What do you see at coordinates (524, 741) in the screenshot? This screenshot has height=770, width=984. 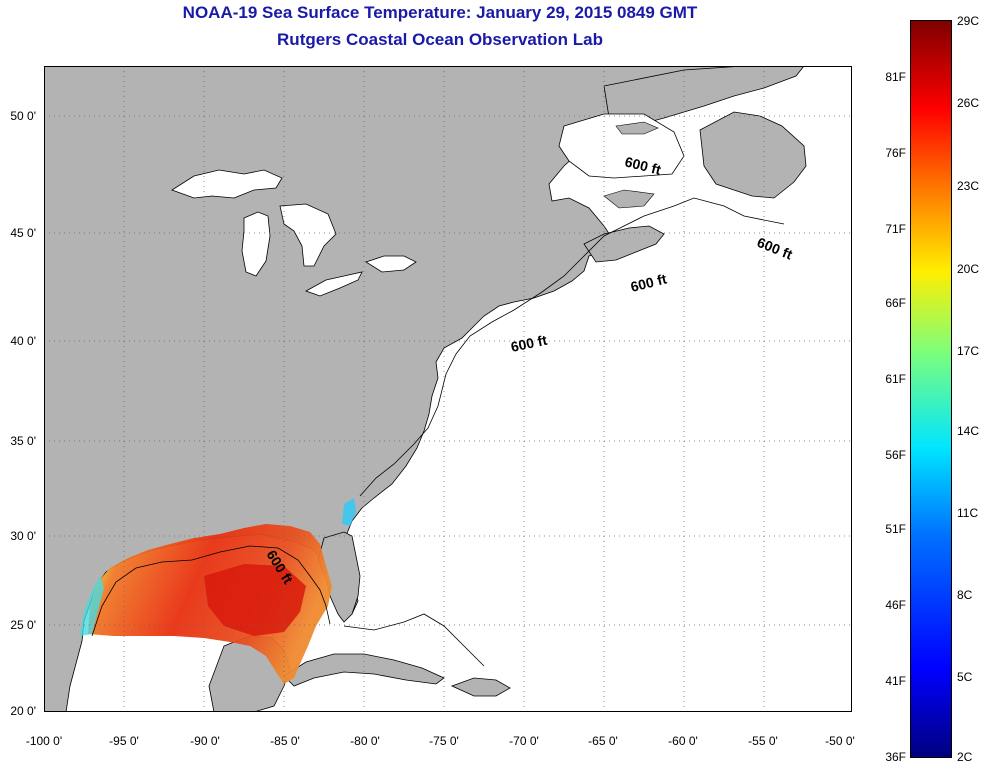 I see `lon-label-70: -70 0'` at bounding box center [524, 741].